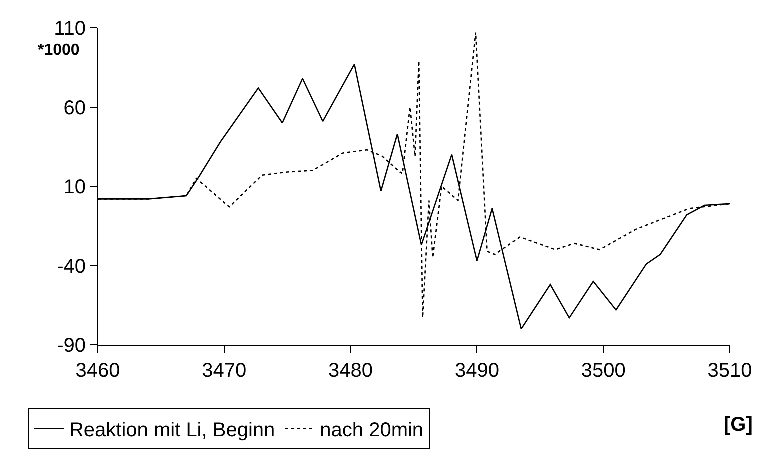 The image size is (761, 462). Describe the element at coordinates (71, 346) in the screenshot. I see `y-tick-label: -90` at that location.